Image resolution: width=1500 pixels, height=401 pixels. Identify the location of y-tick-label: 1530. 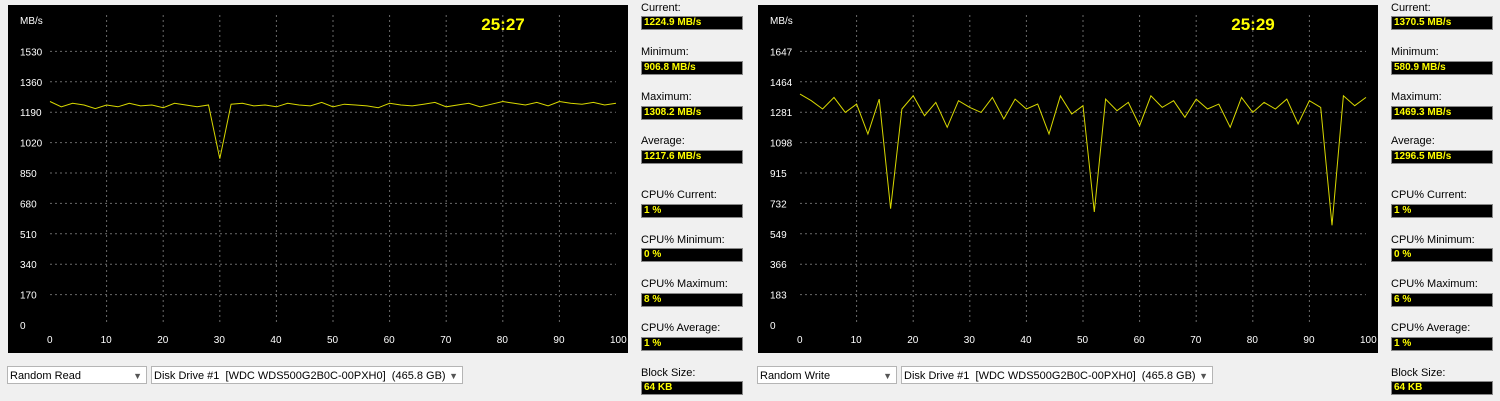
(31, 52).